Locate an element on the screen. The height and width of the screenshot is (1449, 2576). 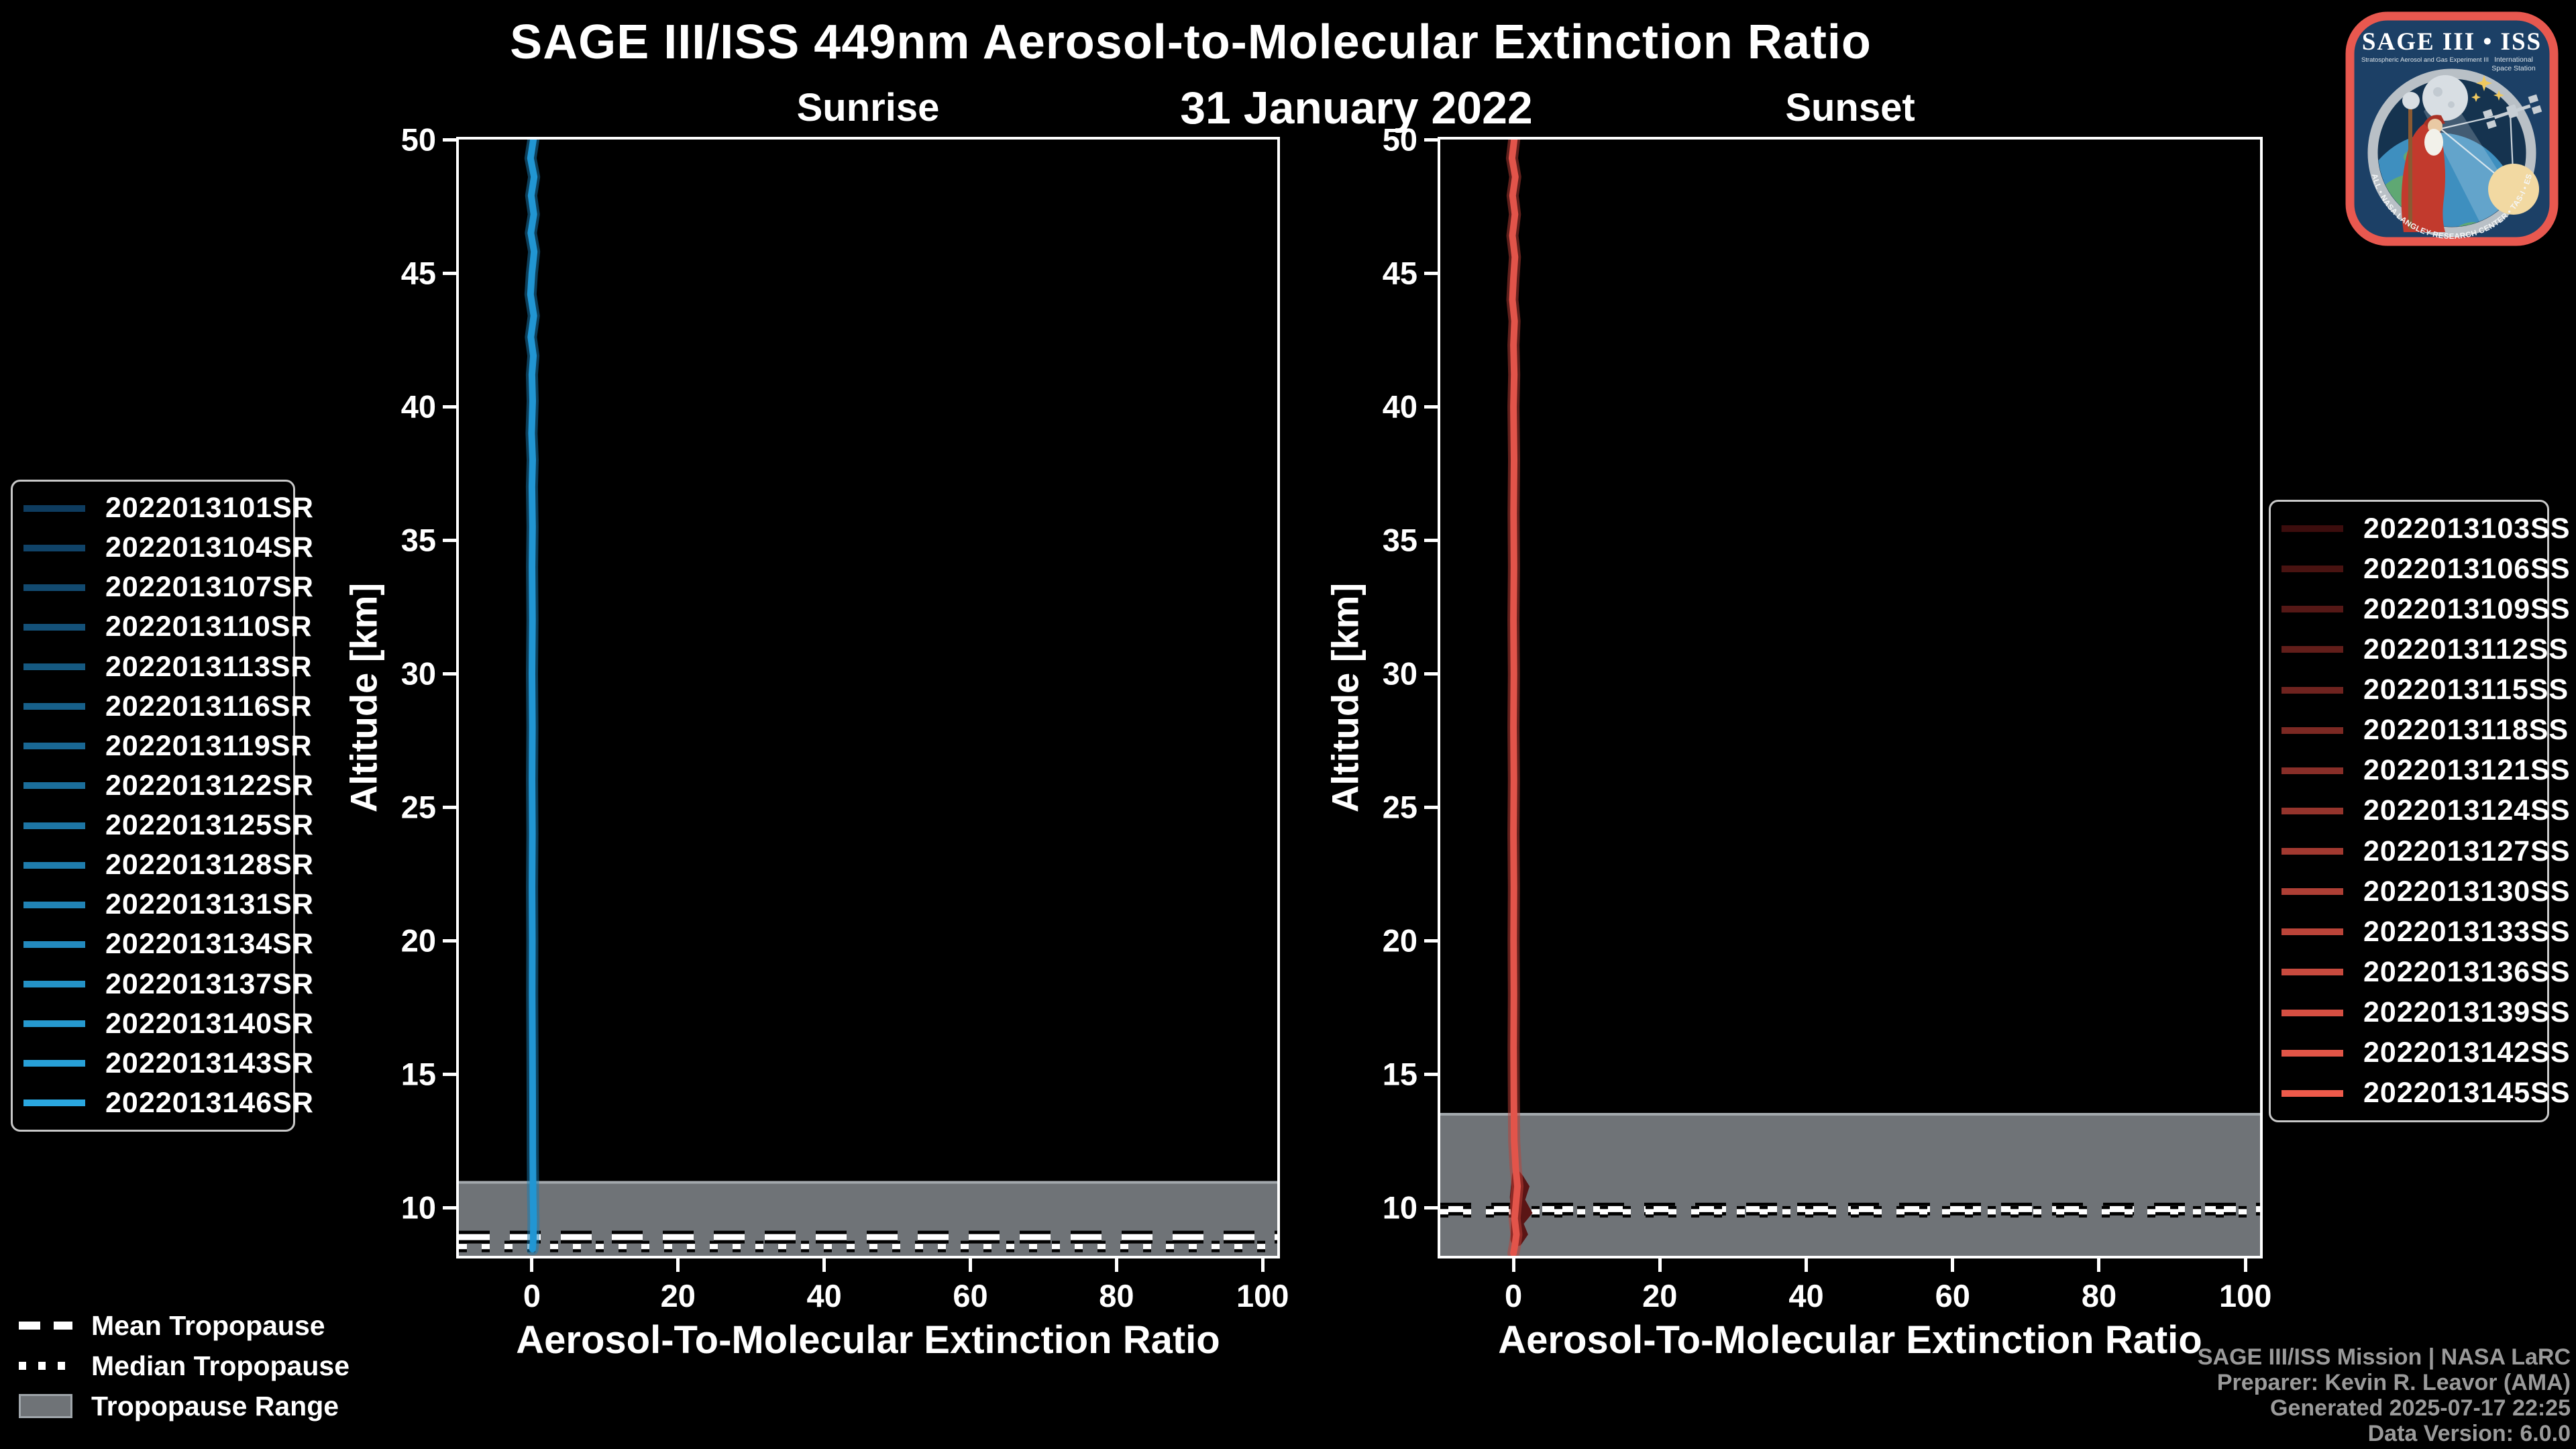
legend-item: 2022013107SR is located at coordinates (163, 587).